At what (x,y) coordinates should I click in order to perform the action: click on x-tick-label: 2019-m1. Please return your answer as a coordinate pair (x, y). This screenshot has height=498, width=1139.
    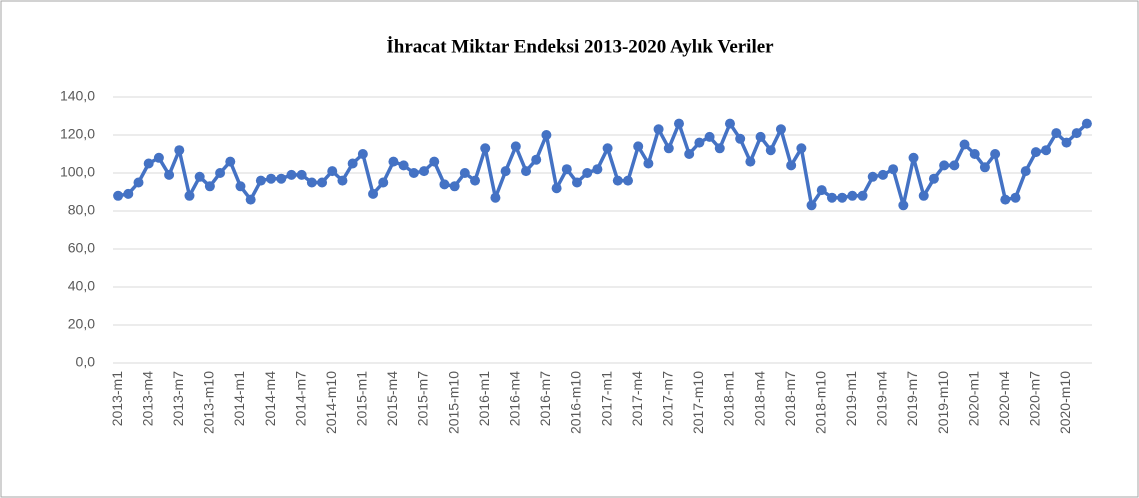
    Looking at the image, I should click on (851, 398).